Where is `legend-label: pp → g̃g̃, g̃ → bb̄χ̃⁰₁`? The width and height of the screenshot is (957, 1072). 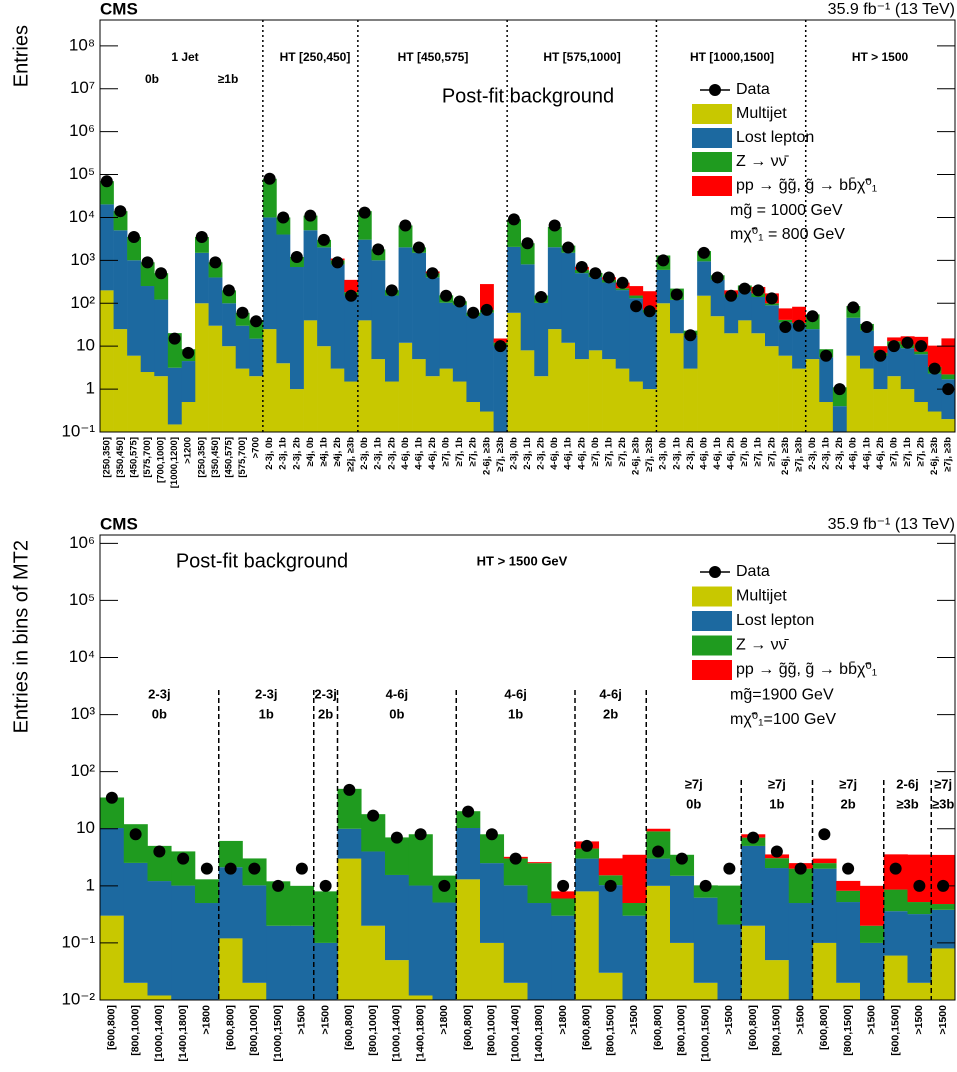
legend-label: pp → g̃g̃, g̃ → bb̄χ̃⁰₁ is located at coordinates (806, 669).